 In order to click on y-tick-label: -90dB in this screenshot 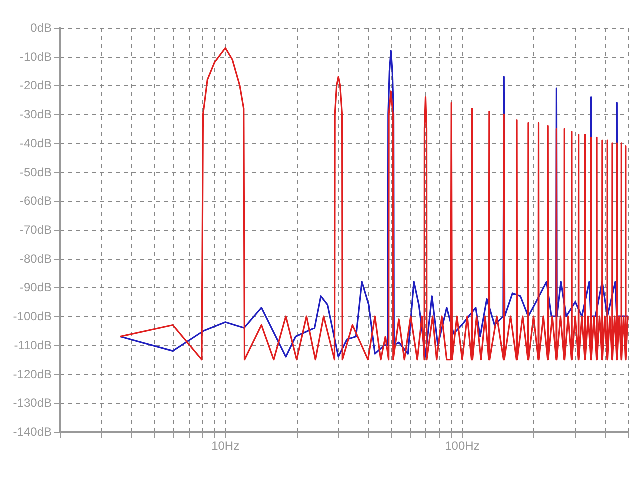, I will do `click(36, 287)`.